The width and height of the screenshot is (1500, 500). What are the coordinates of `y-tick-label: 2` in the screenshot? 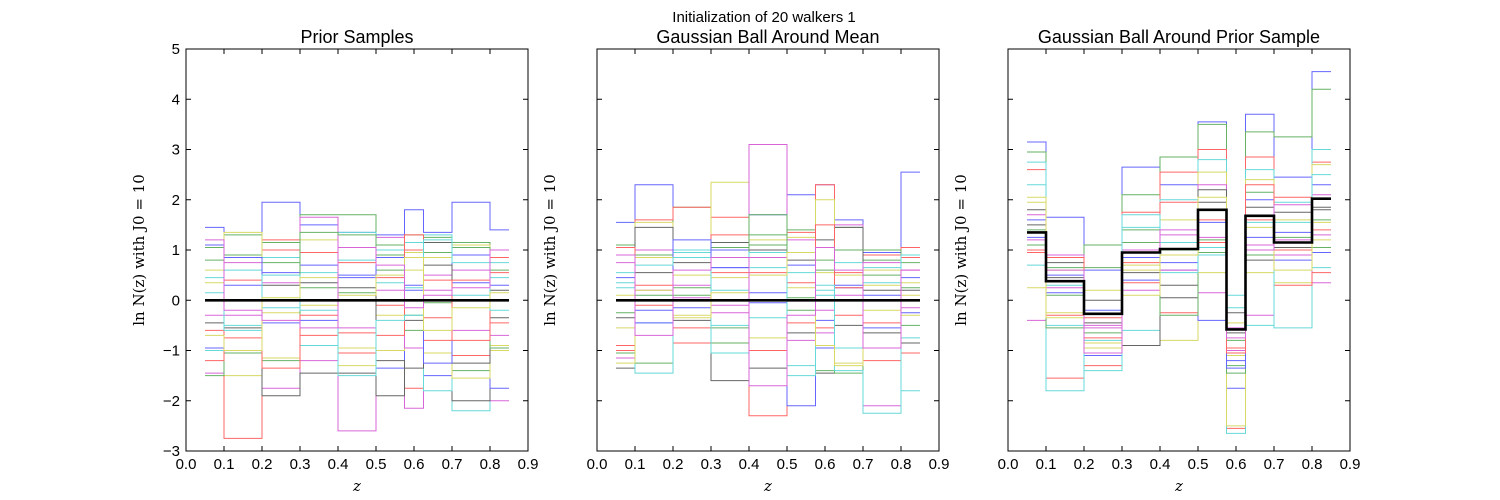 It's located at (176, 200).